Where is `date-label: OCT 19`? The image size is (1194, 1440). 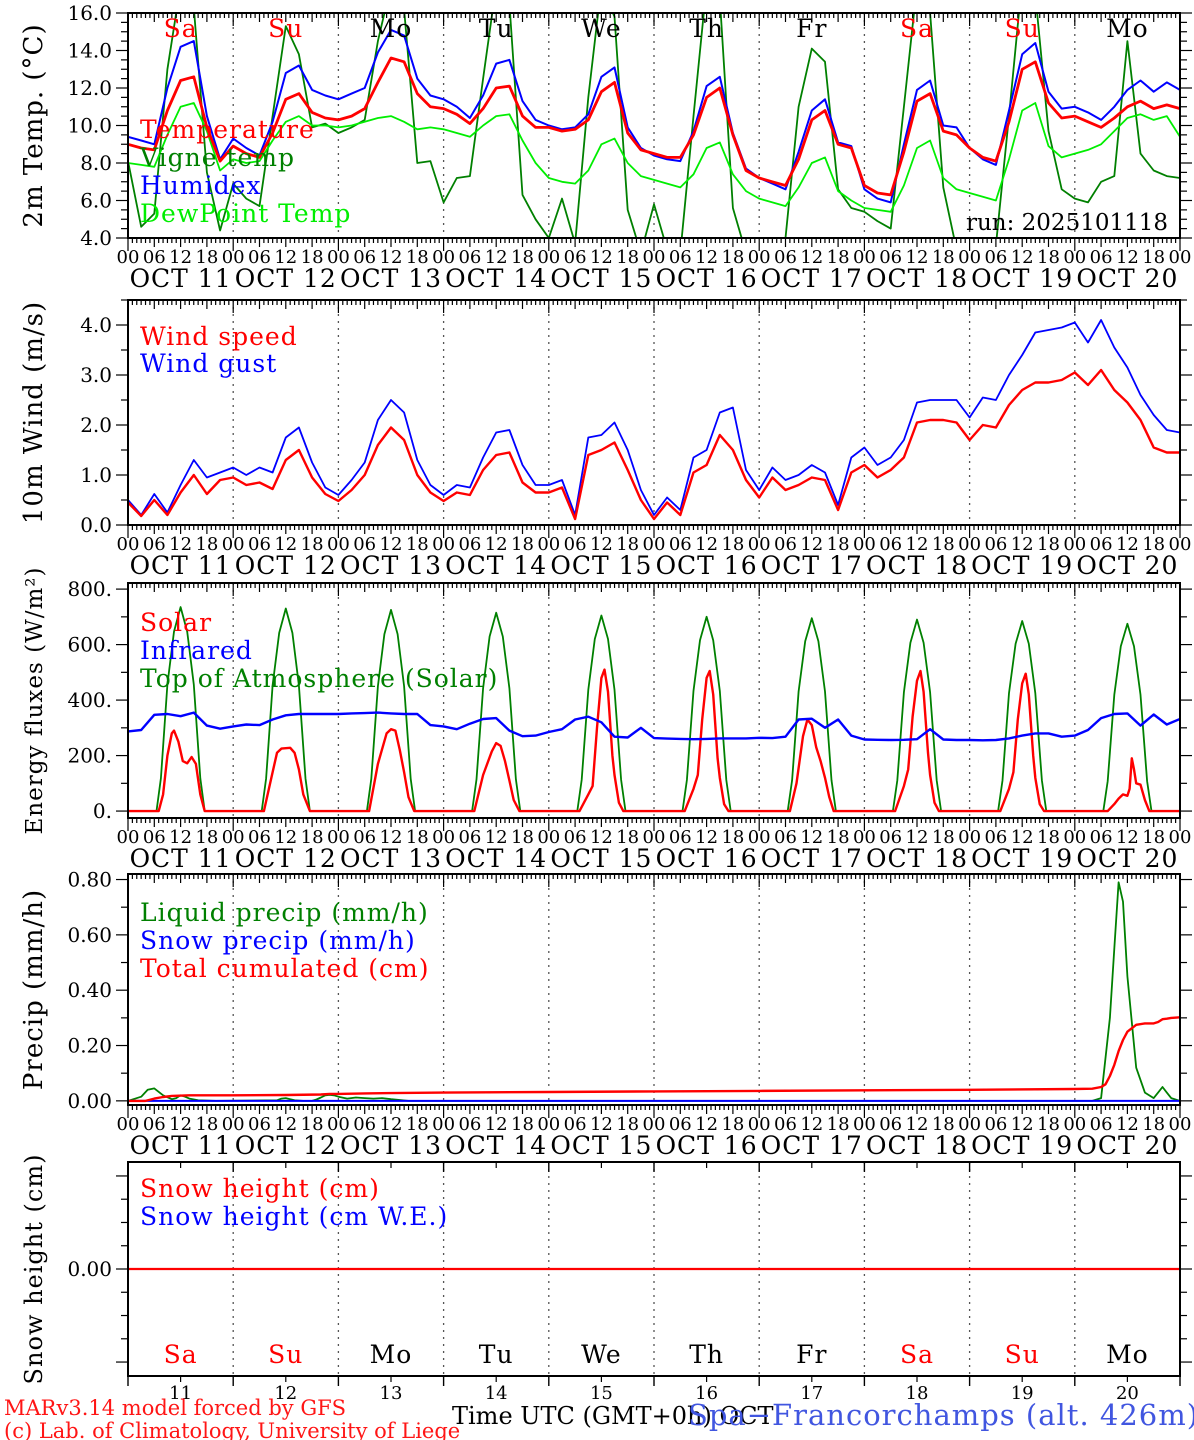
date-label: OCT 19 is located at coordinates (1022, 278).